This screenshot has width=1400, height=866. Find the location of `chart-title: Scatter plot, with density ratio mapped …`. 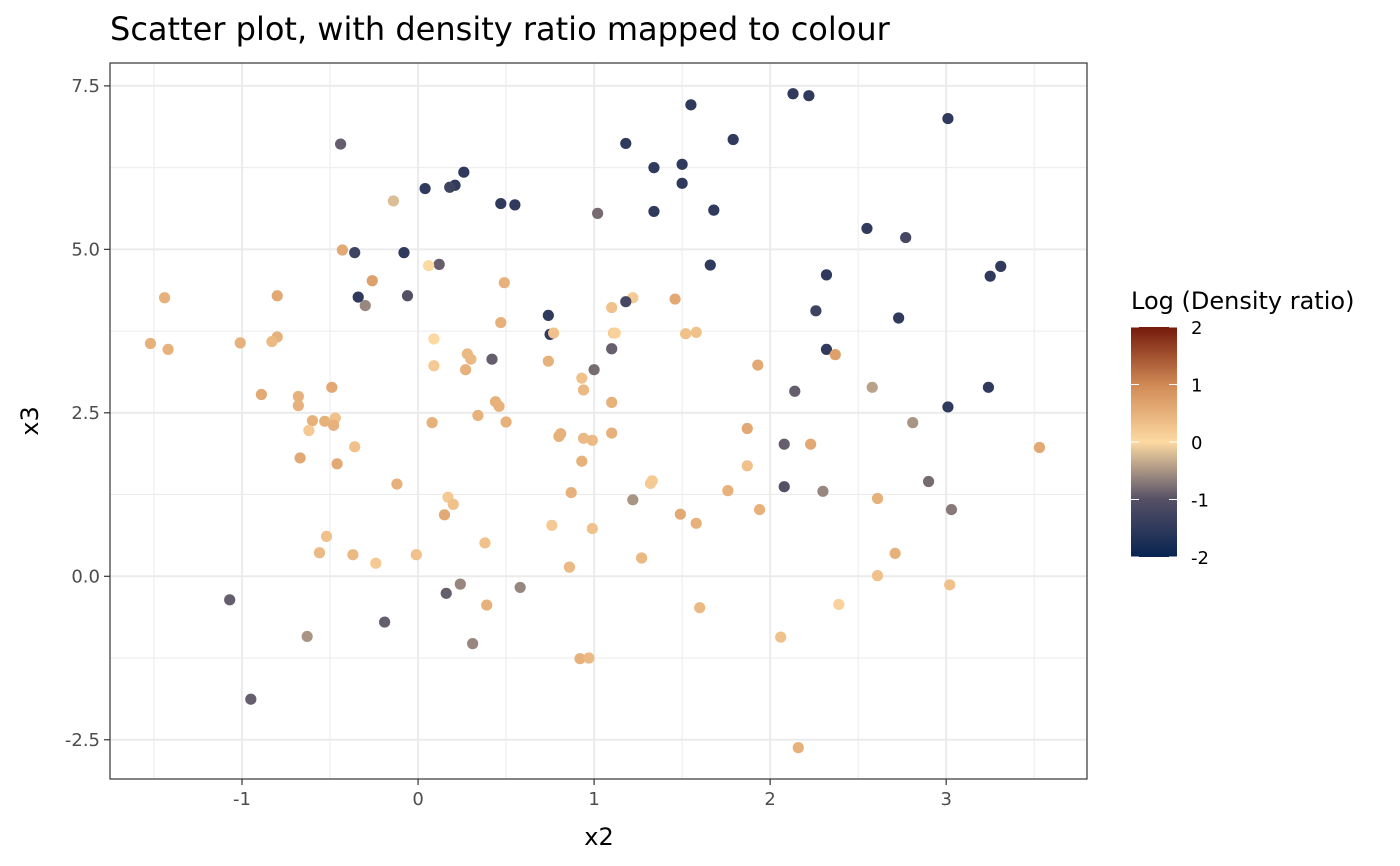

chart-title: Scatter plot, with density ratio mapped … is located at coordinates (500, 29).